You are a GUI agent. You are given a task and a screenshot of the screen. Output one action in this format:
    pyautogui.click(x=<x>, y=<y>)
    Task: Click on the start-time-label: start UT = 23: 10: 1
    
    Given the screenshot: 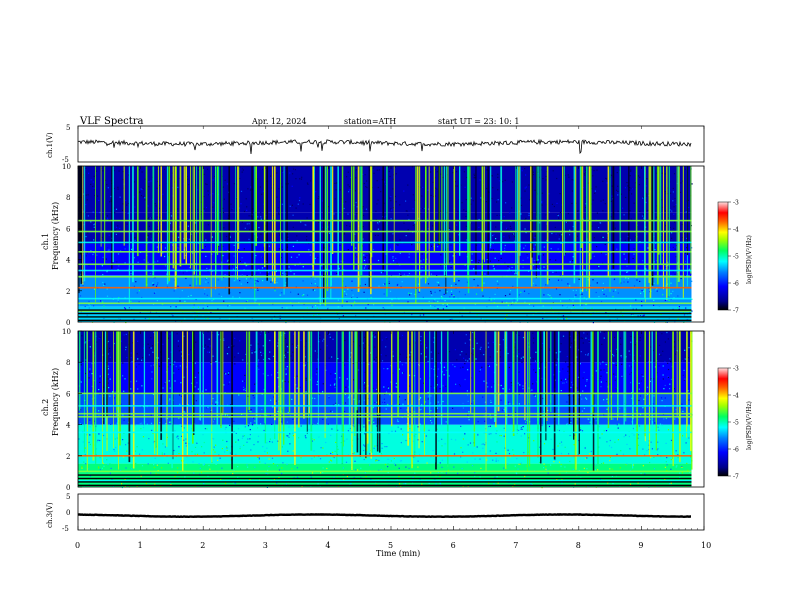 What is the action you would take?
    pyautogui.click(x=478, y=121)
    